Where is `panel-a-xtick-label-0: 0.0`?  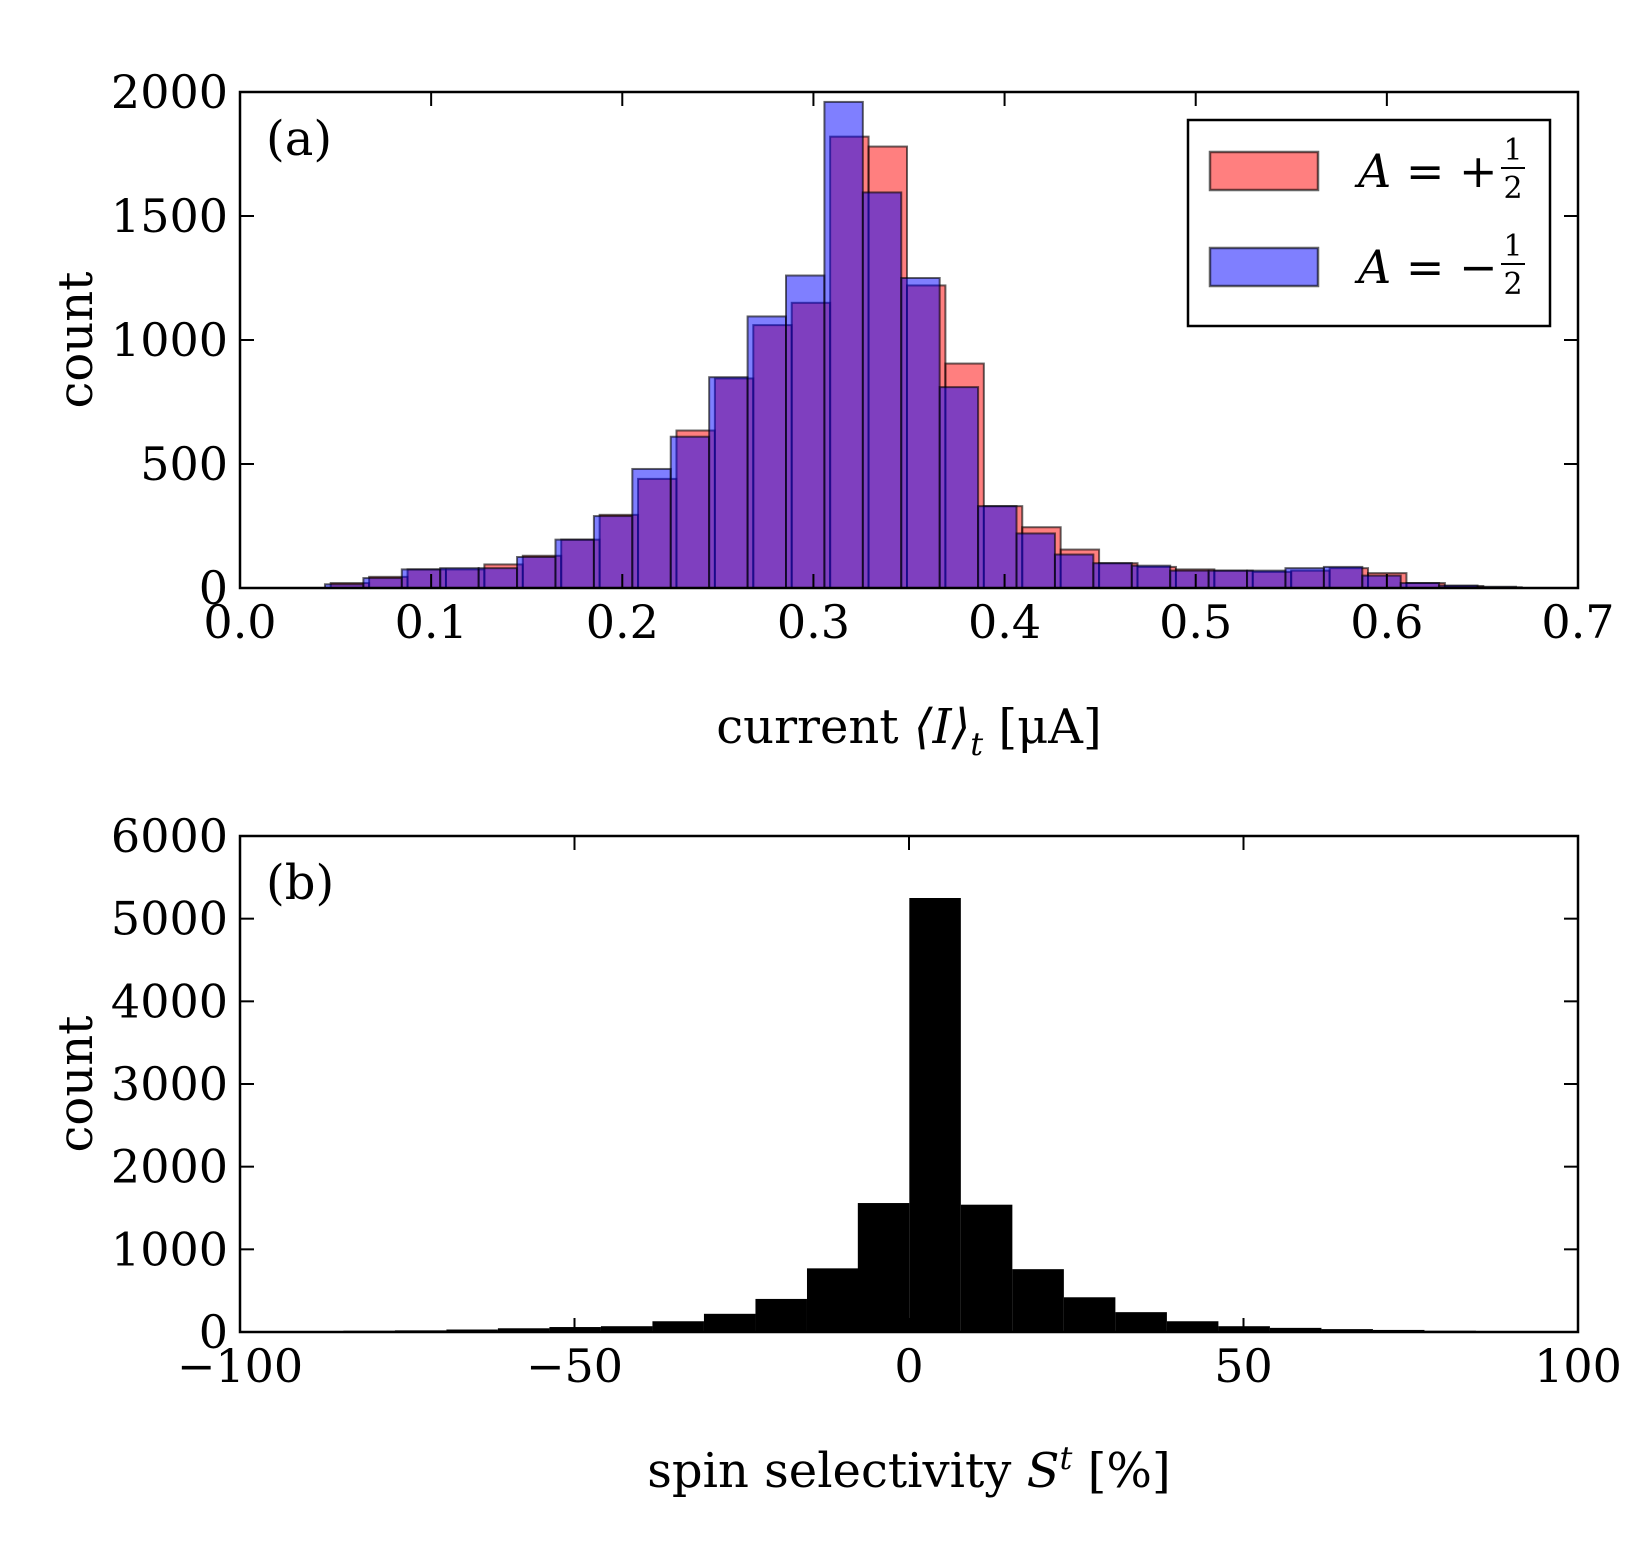 panel-a-xtick-label-0: 0.0 is located at coordinates (239, 622).